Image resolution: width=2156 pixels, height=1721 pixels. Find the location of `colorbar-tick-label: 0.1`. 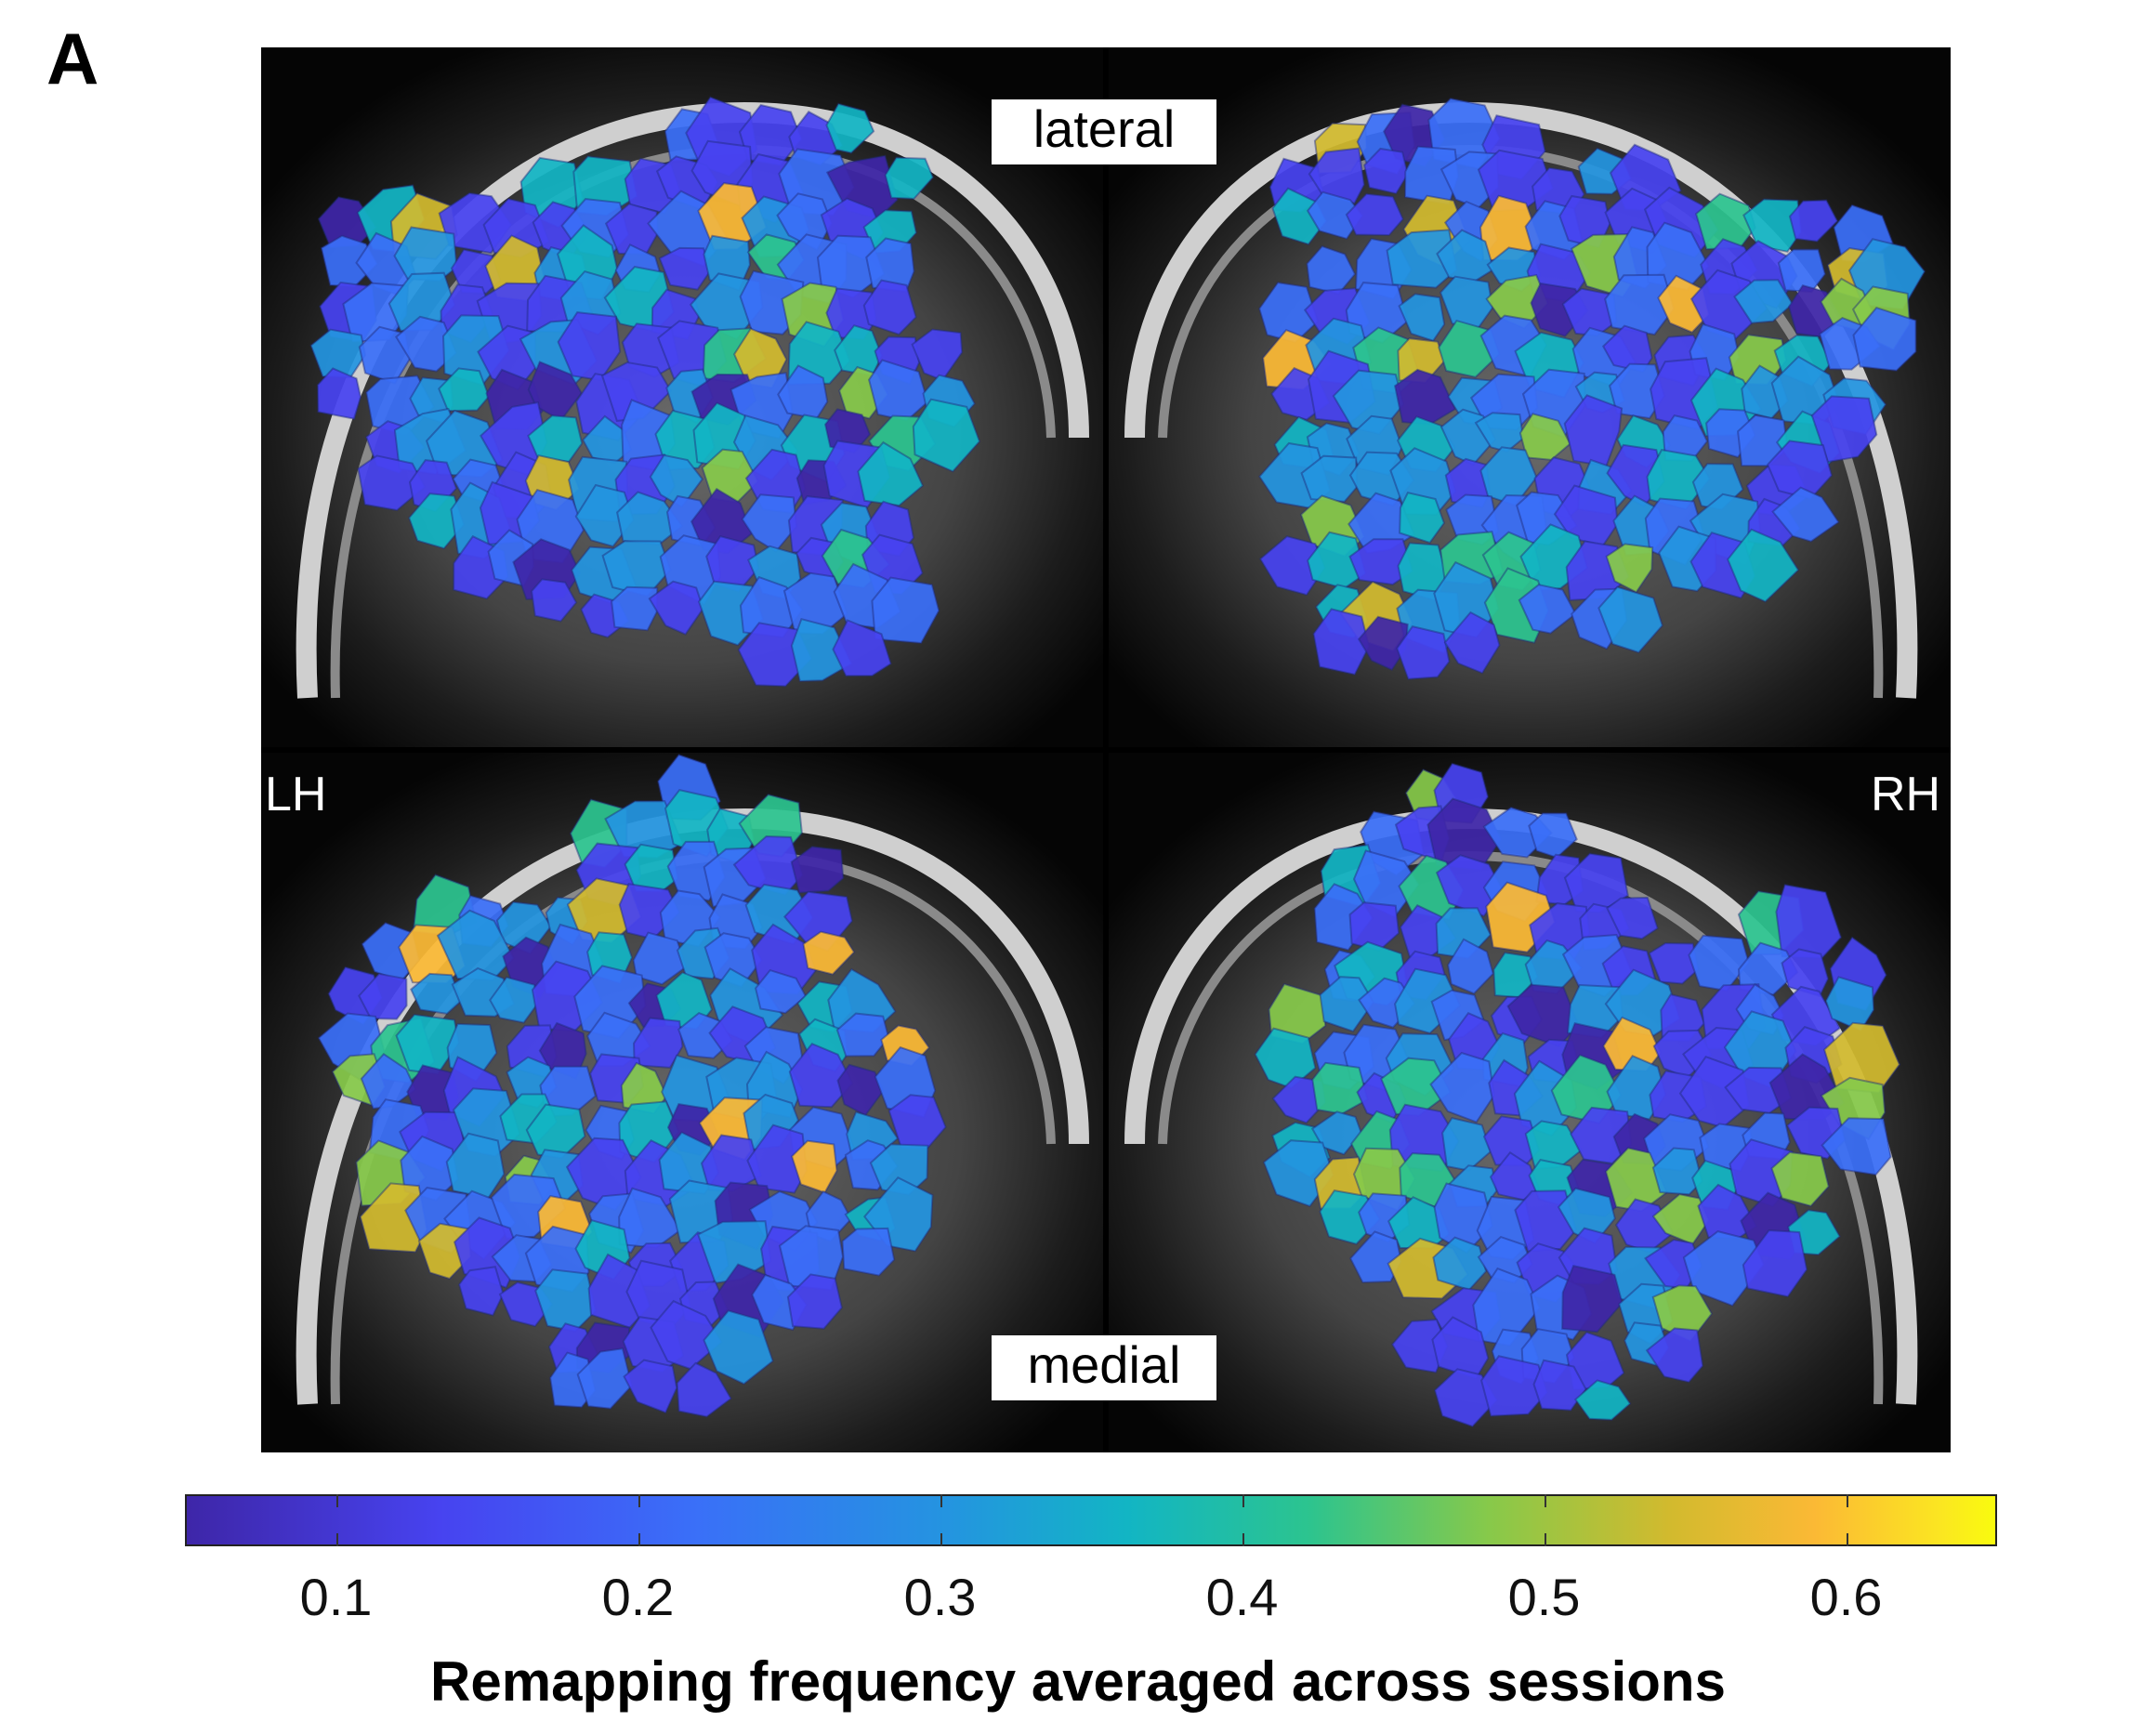

colorbar-tick-label: 0.1 is located at coordinates (336, 1597).